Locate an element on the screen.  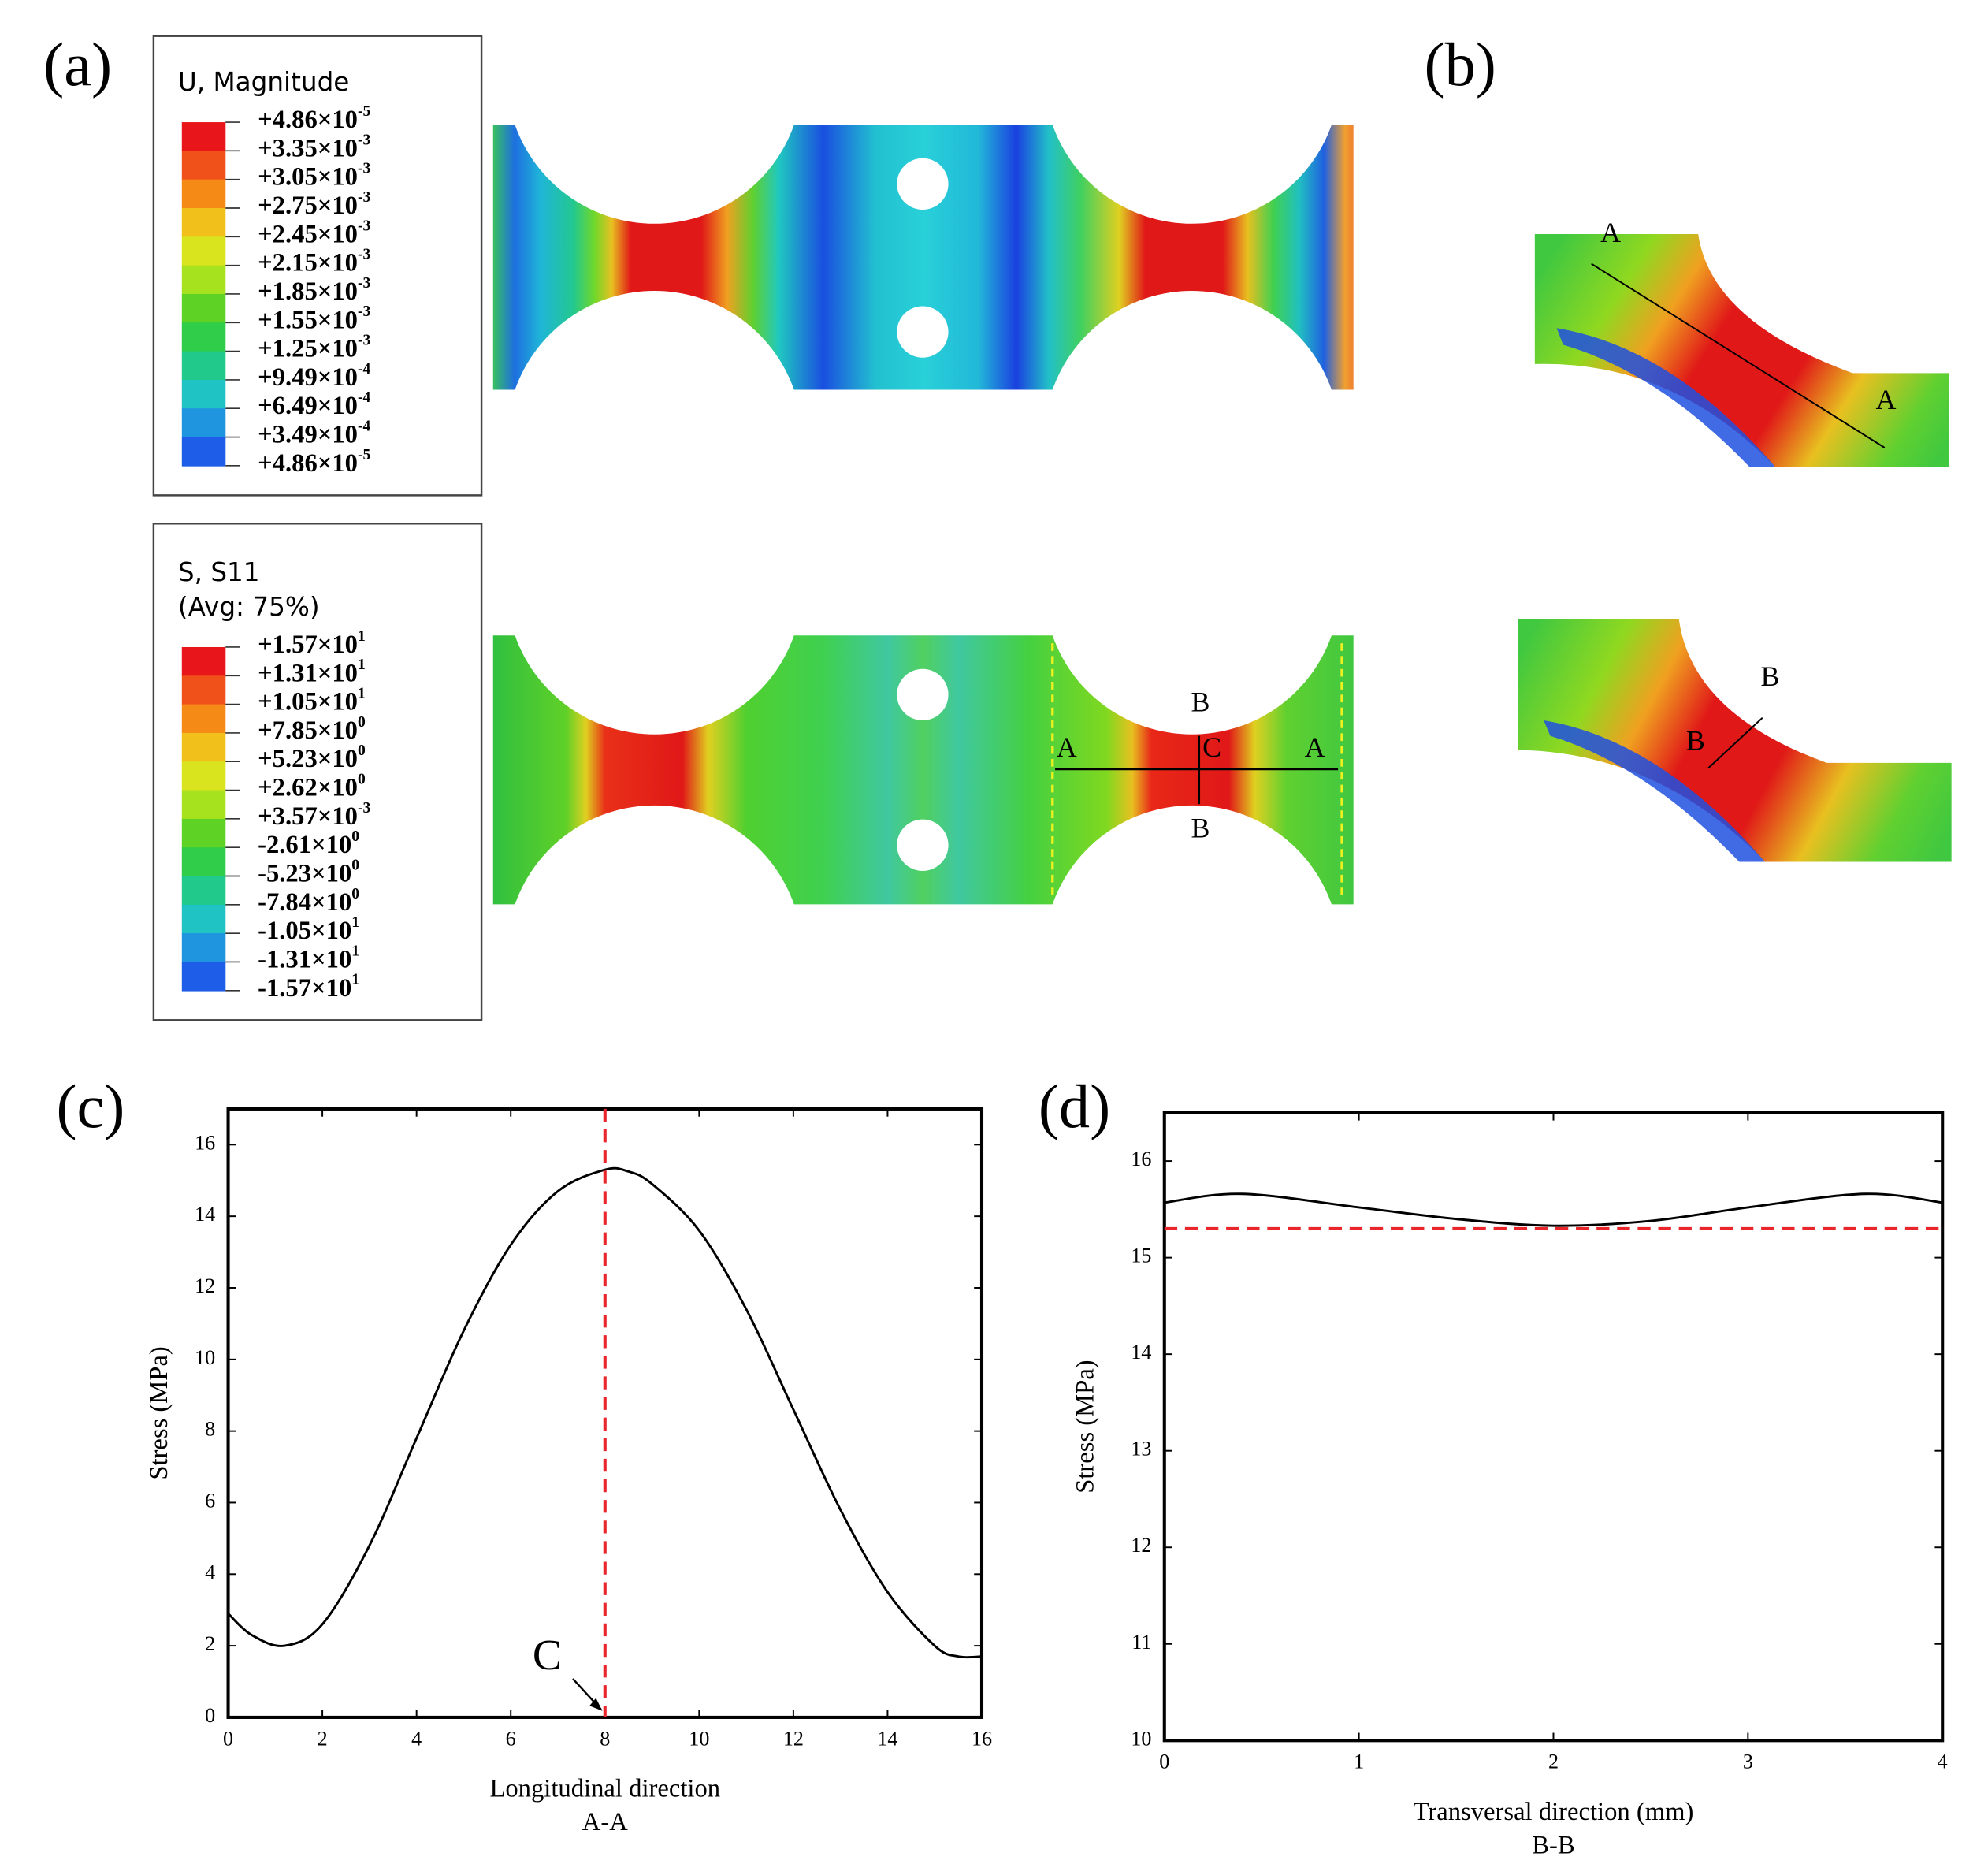
legend-level: +2.75×10-3 is located at coordinates (314, 204).